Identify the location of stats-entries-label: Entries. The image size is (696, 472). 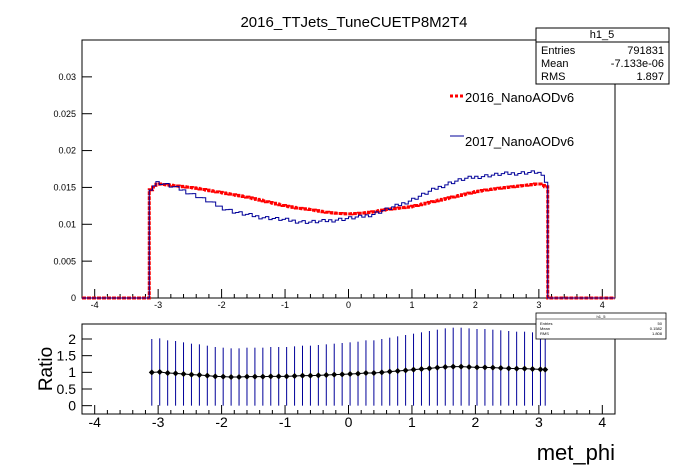
(558, 51).